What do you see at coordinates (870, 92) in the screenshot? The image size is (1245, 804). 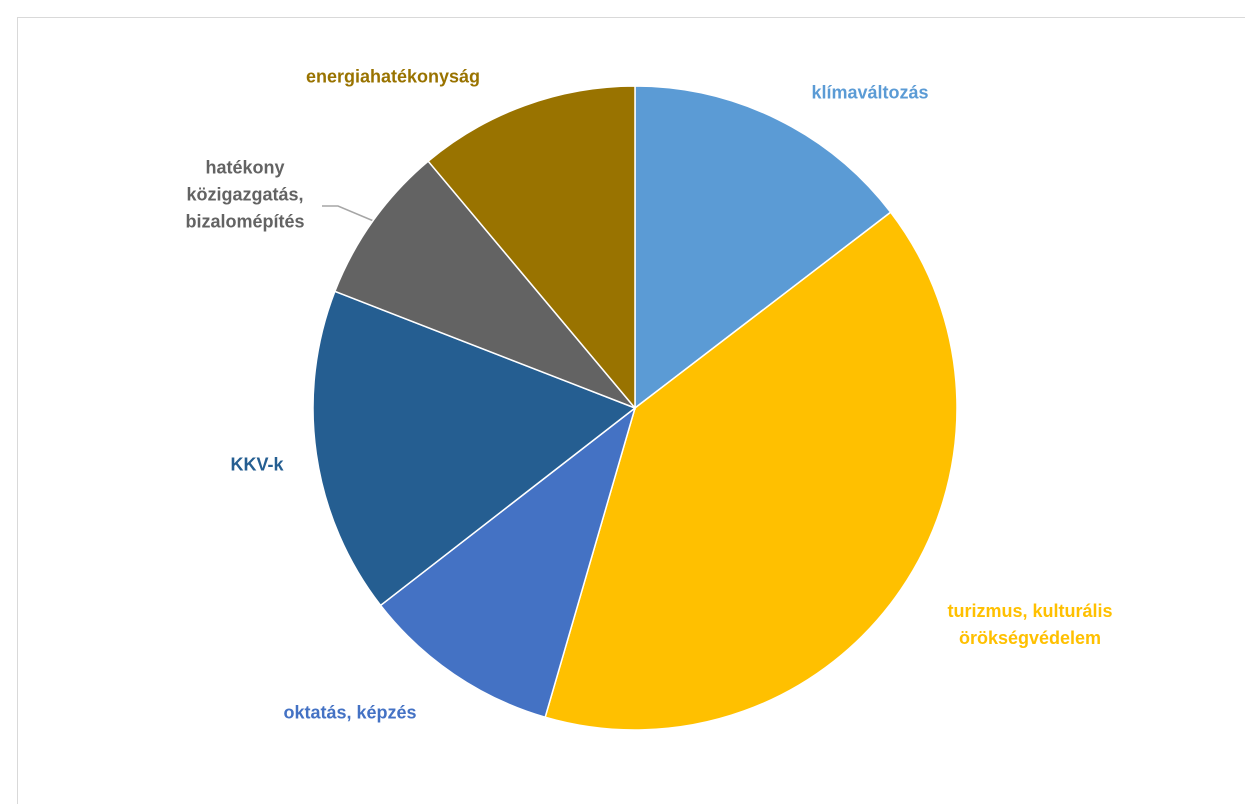 I see `slice-label: klímaváltozás` at bounding box center [870, 92].